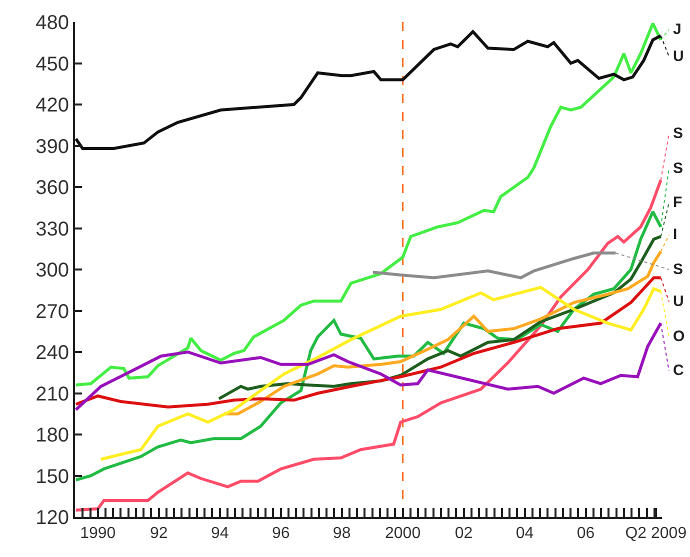 This screenshot has height=557, width=690. What do you see at coordinates (281, 533) in the screenshot?
I see `x-tick-label: 96` at bounding box center [281, 533].